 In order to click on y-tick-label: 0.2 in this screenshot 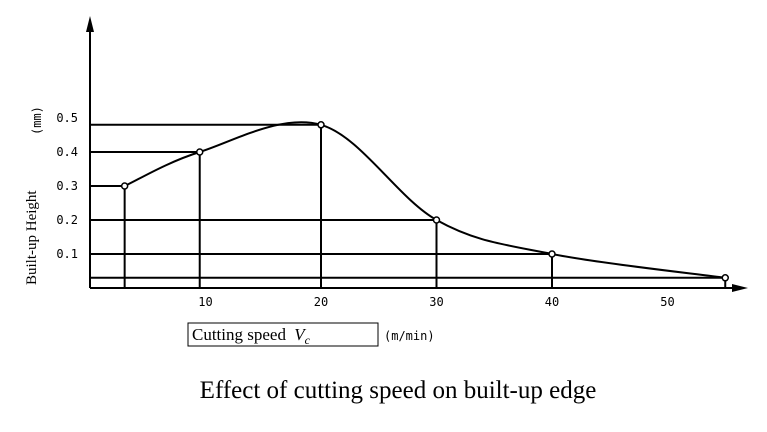, I will do `click(67, 220)`.